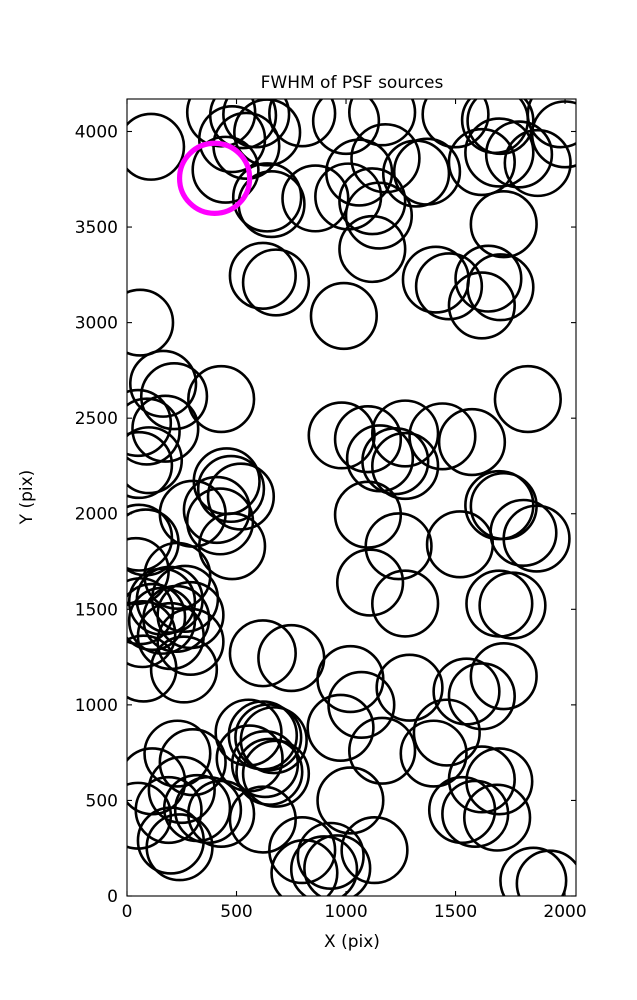 Image resolution: width=637 pixels, height=1000 pixels. What do you see at coordinates (236, 912) in the screenshot?
I see `x-tick-label: 500` at bounding box center [236, 912].